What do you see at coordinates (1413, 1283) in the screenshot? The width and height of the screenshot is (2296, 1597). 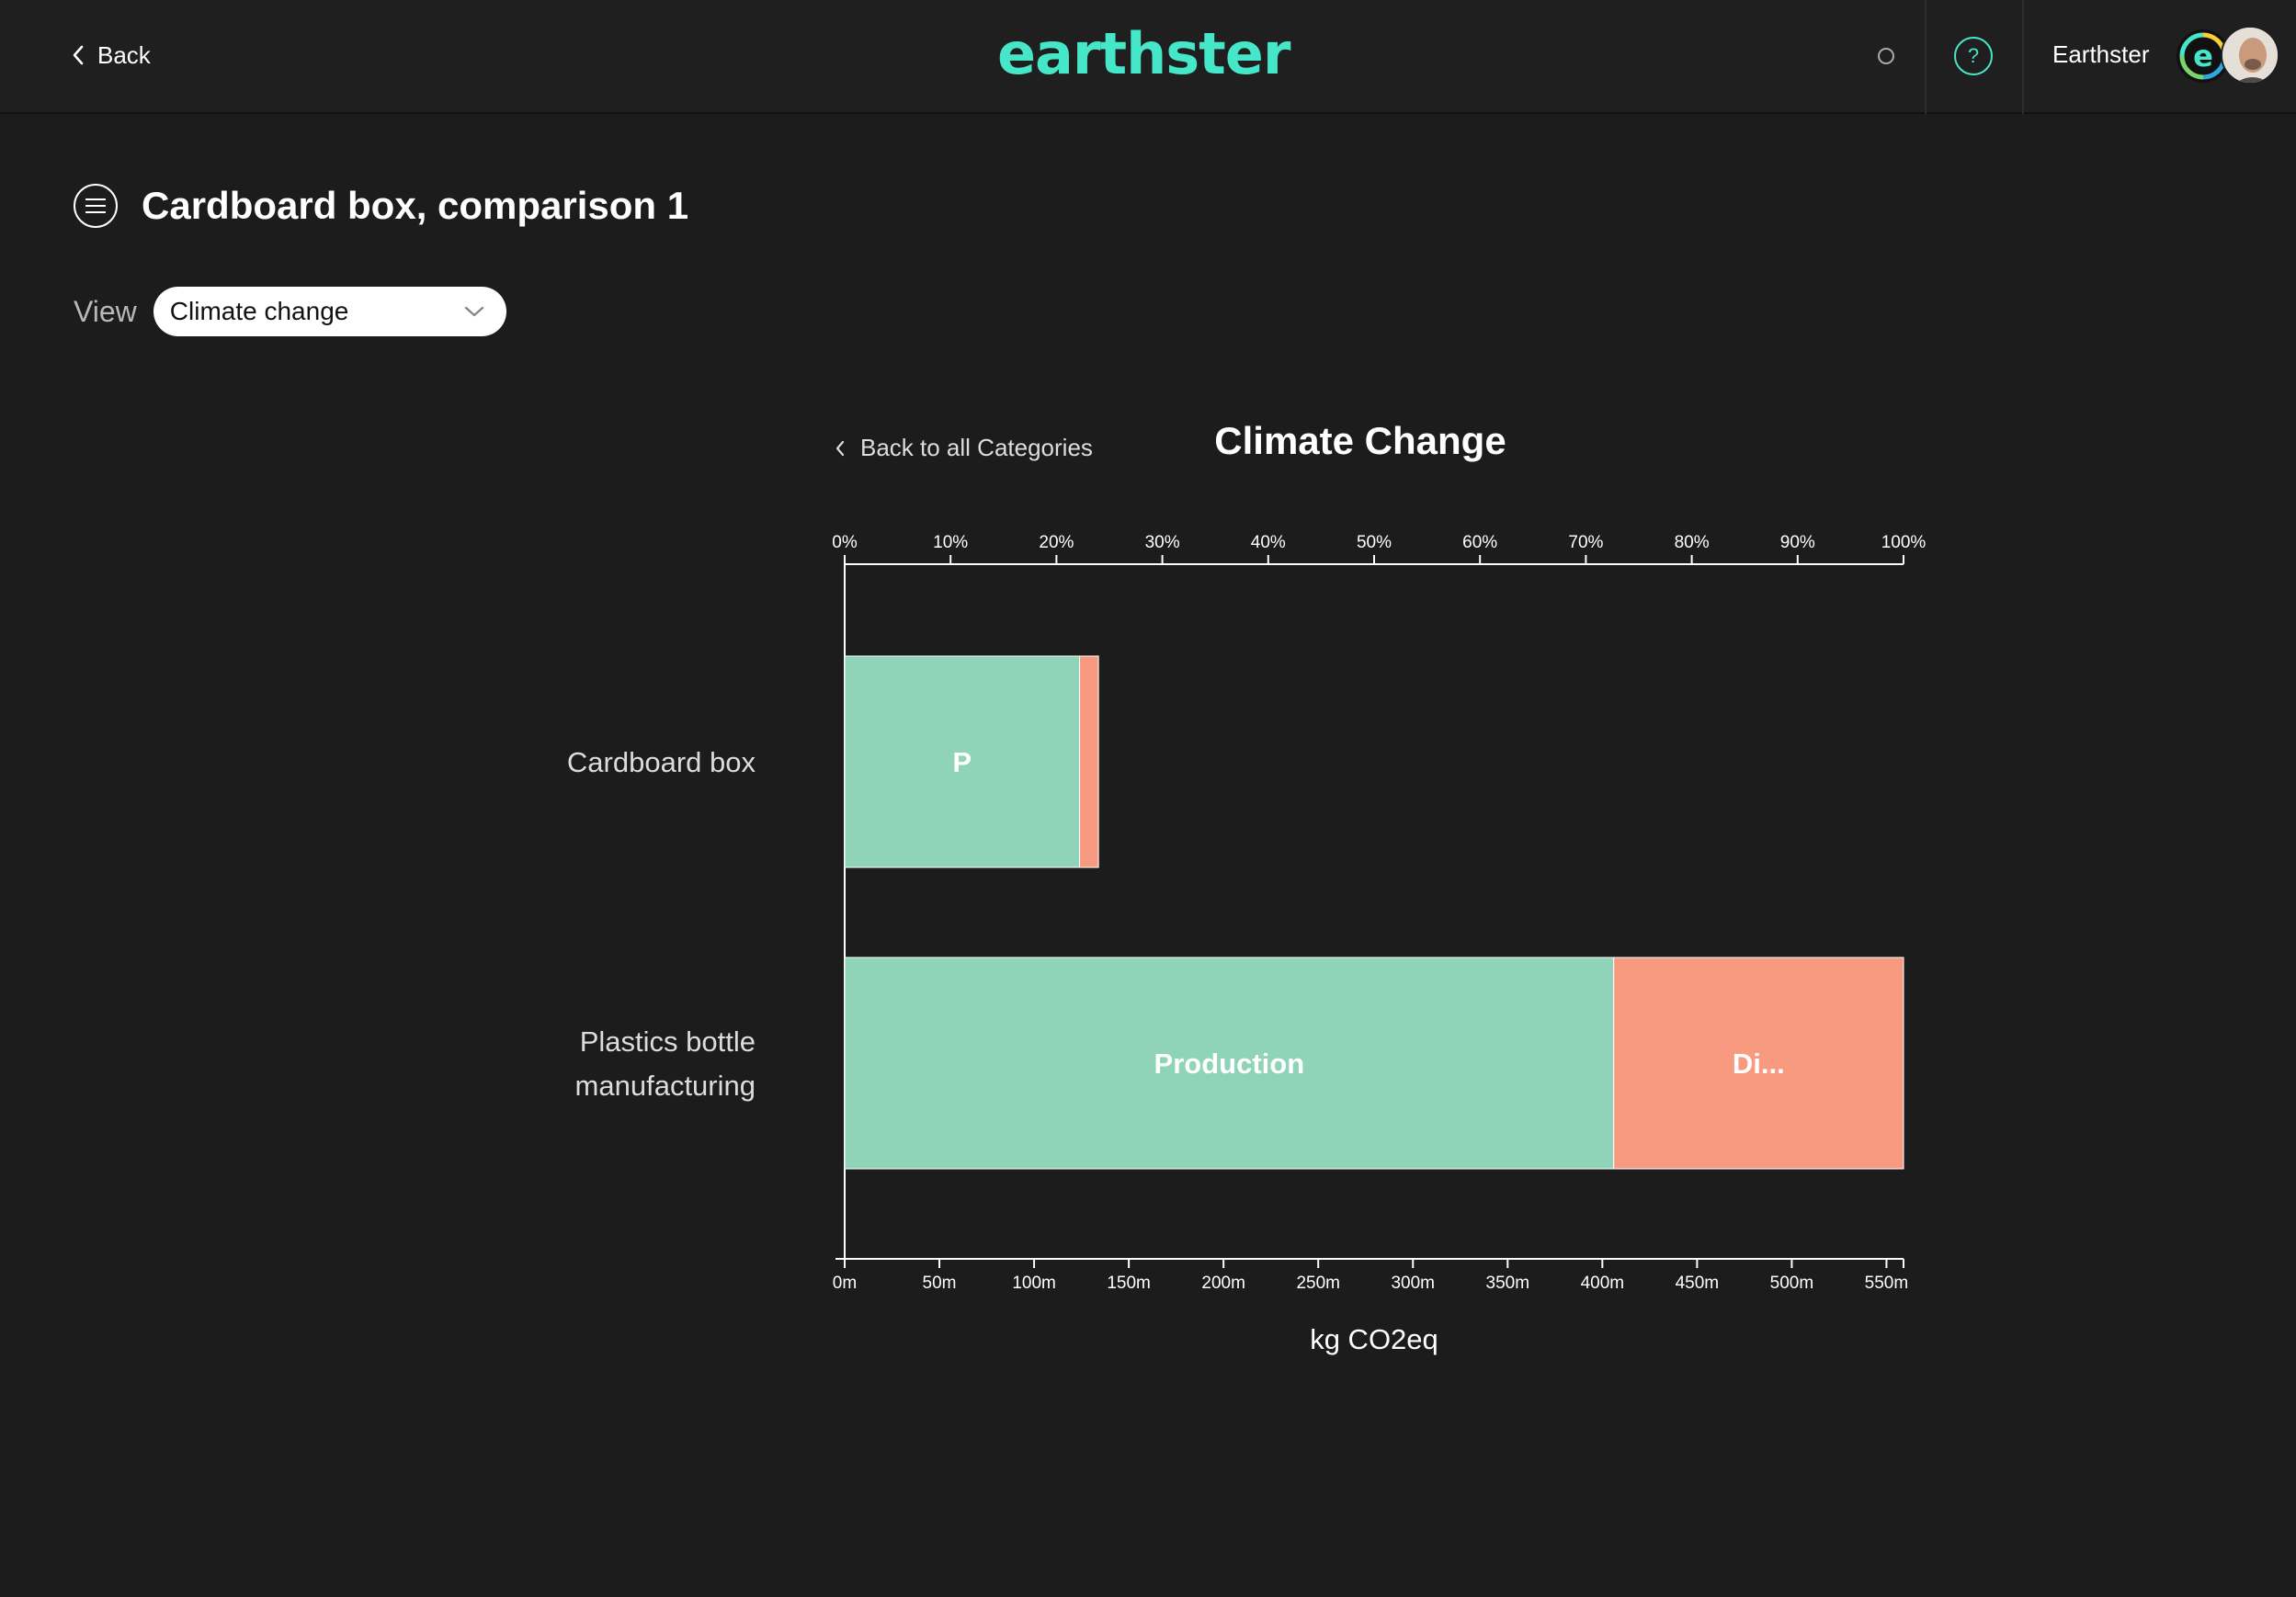 I see `bottom-axis-tick-label: 300m` at bounding box center [1413, 1283].